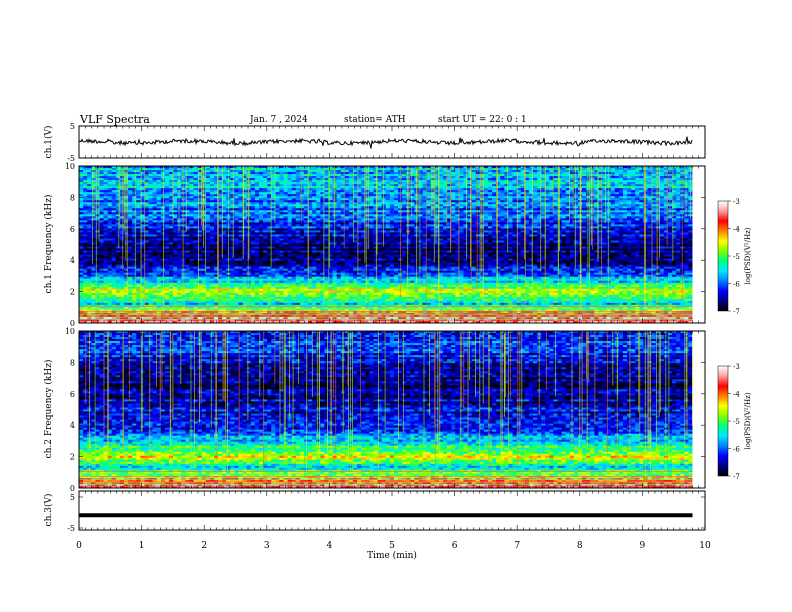 The width and height of the screenshot is (792, 612). I want to click on ch1-waveform-line, so click(385, 142).